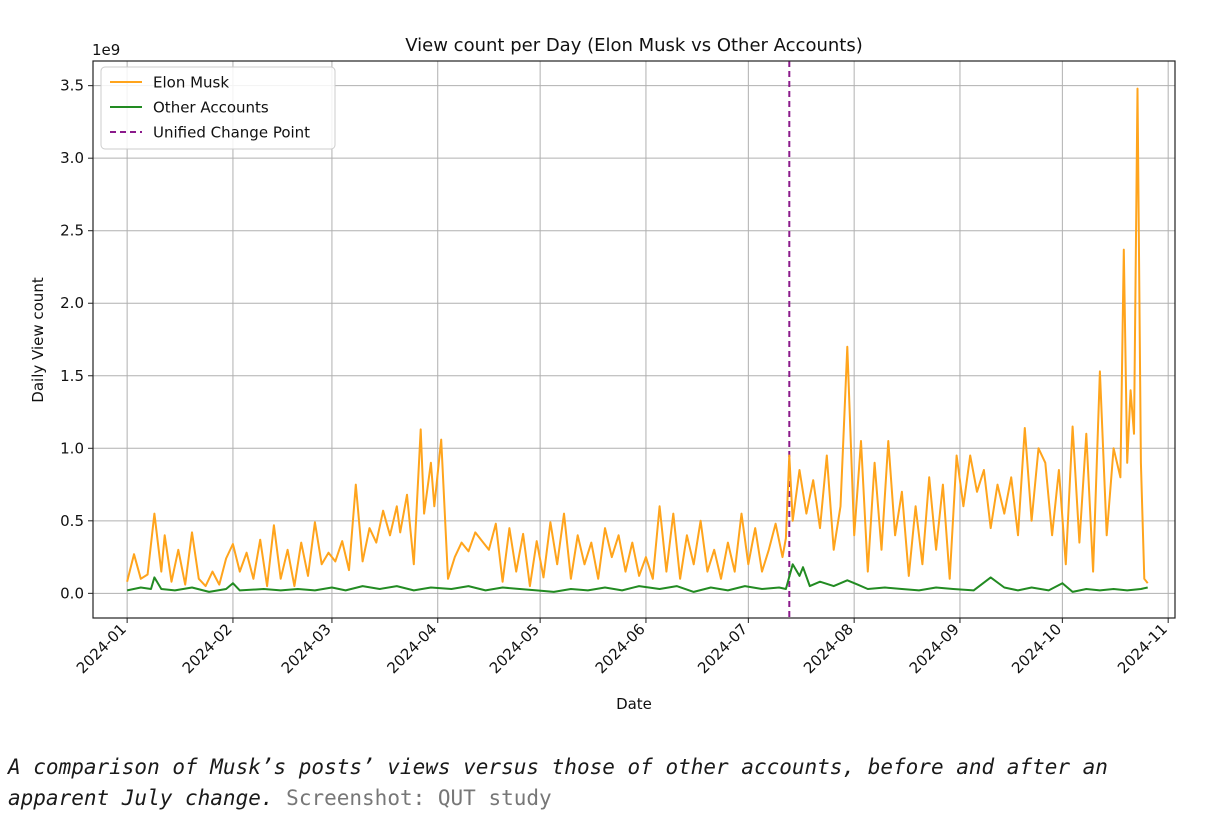 This screenshot has height=822, width=1214. I want to click on y-tick-label: 3.0, so click(72, 158).